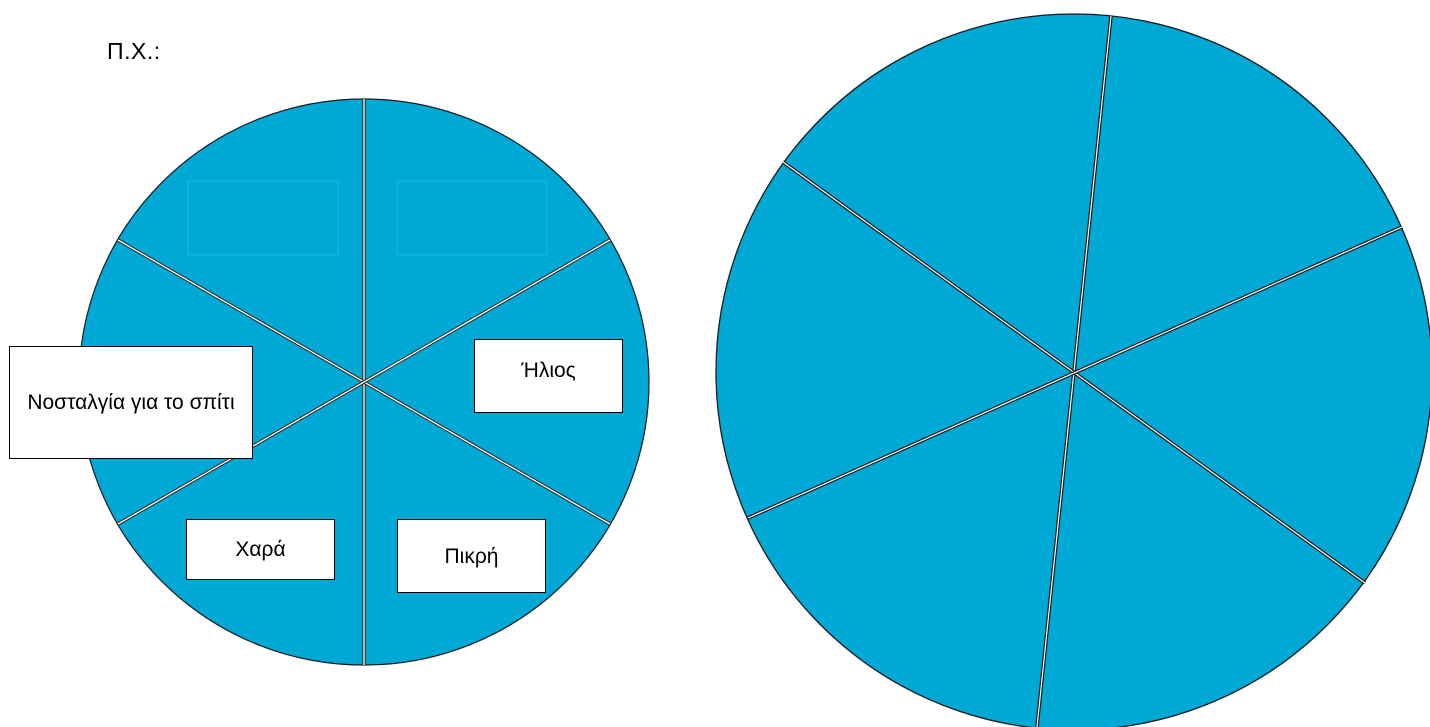 The height and width of the screenshot is (727, 1430). I want to click on example-label: Π.Χ.:, so click(134, 51).